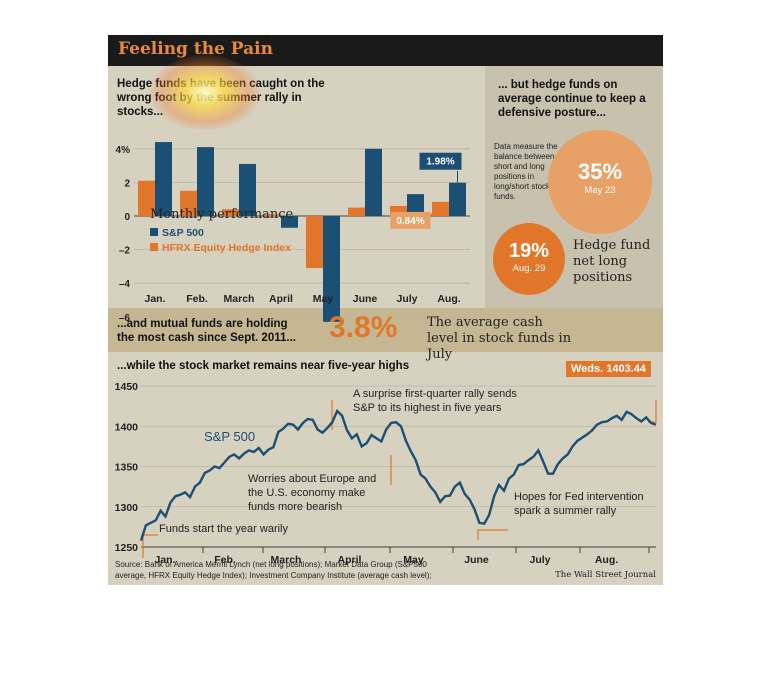  What do you see at coordinates (123, 150) in the screenshot?
I see `bar-y-tick-label: 4%` at bounding box center [123, 150].